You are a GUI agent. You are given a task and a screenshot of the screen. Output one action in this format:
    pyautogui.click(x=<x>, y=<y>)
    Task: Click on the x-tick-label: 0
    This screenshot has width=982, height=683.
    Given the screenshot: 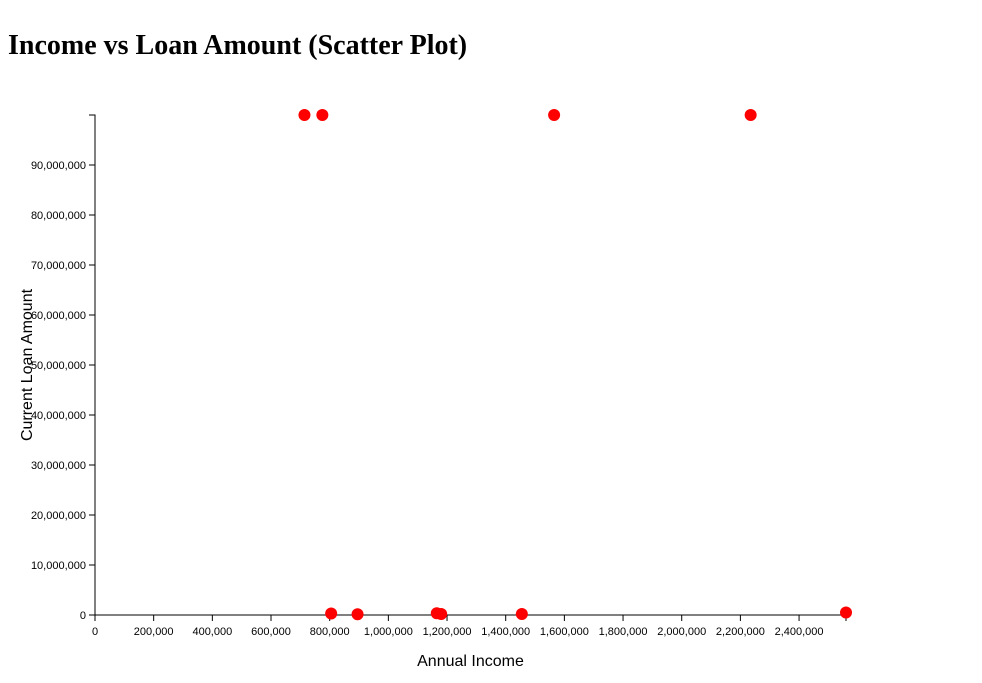 What is the action you would take?
    pyautogui.click(x=95, y=632)
    